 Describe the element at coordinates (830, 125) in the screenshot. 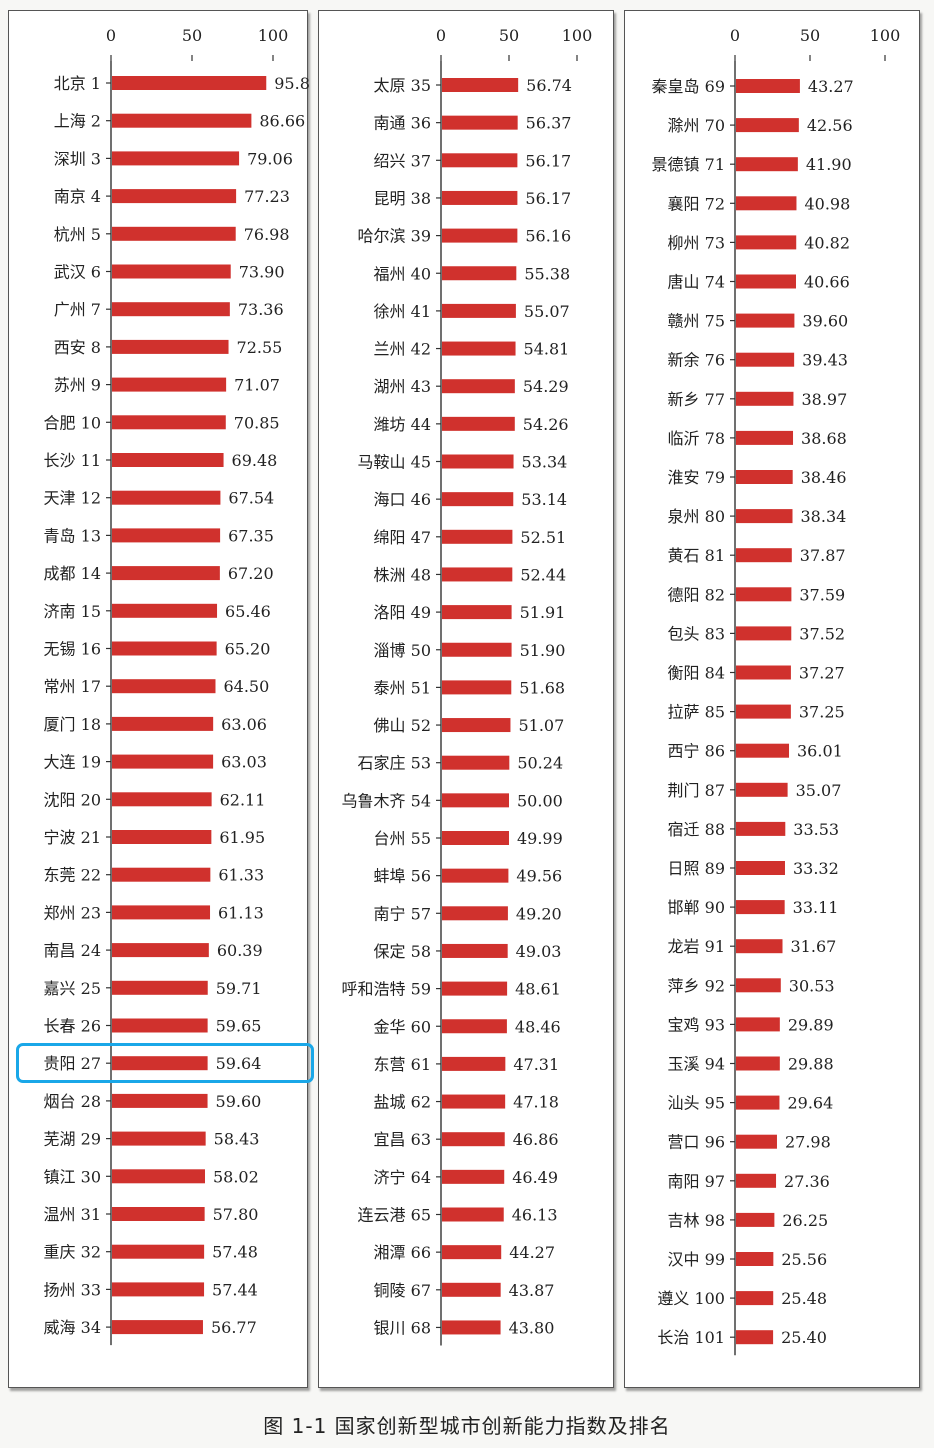

I see `value-label: 42.56` at that location.